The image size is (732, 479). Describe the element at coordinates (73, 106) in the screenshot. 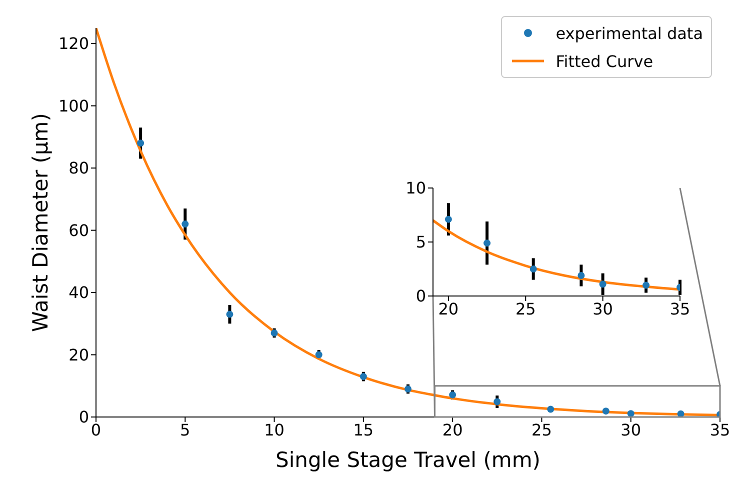

I see `y-tick-label: 100` at that location.